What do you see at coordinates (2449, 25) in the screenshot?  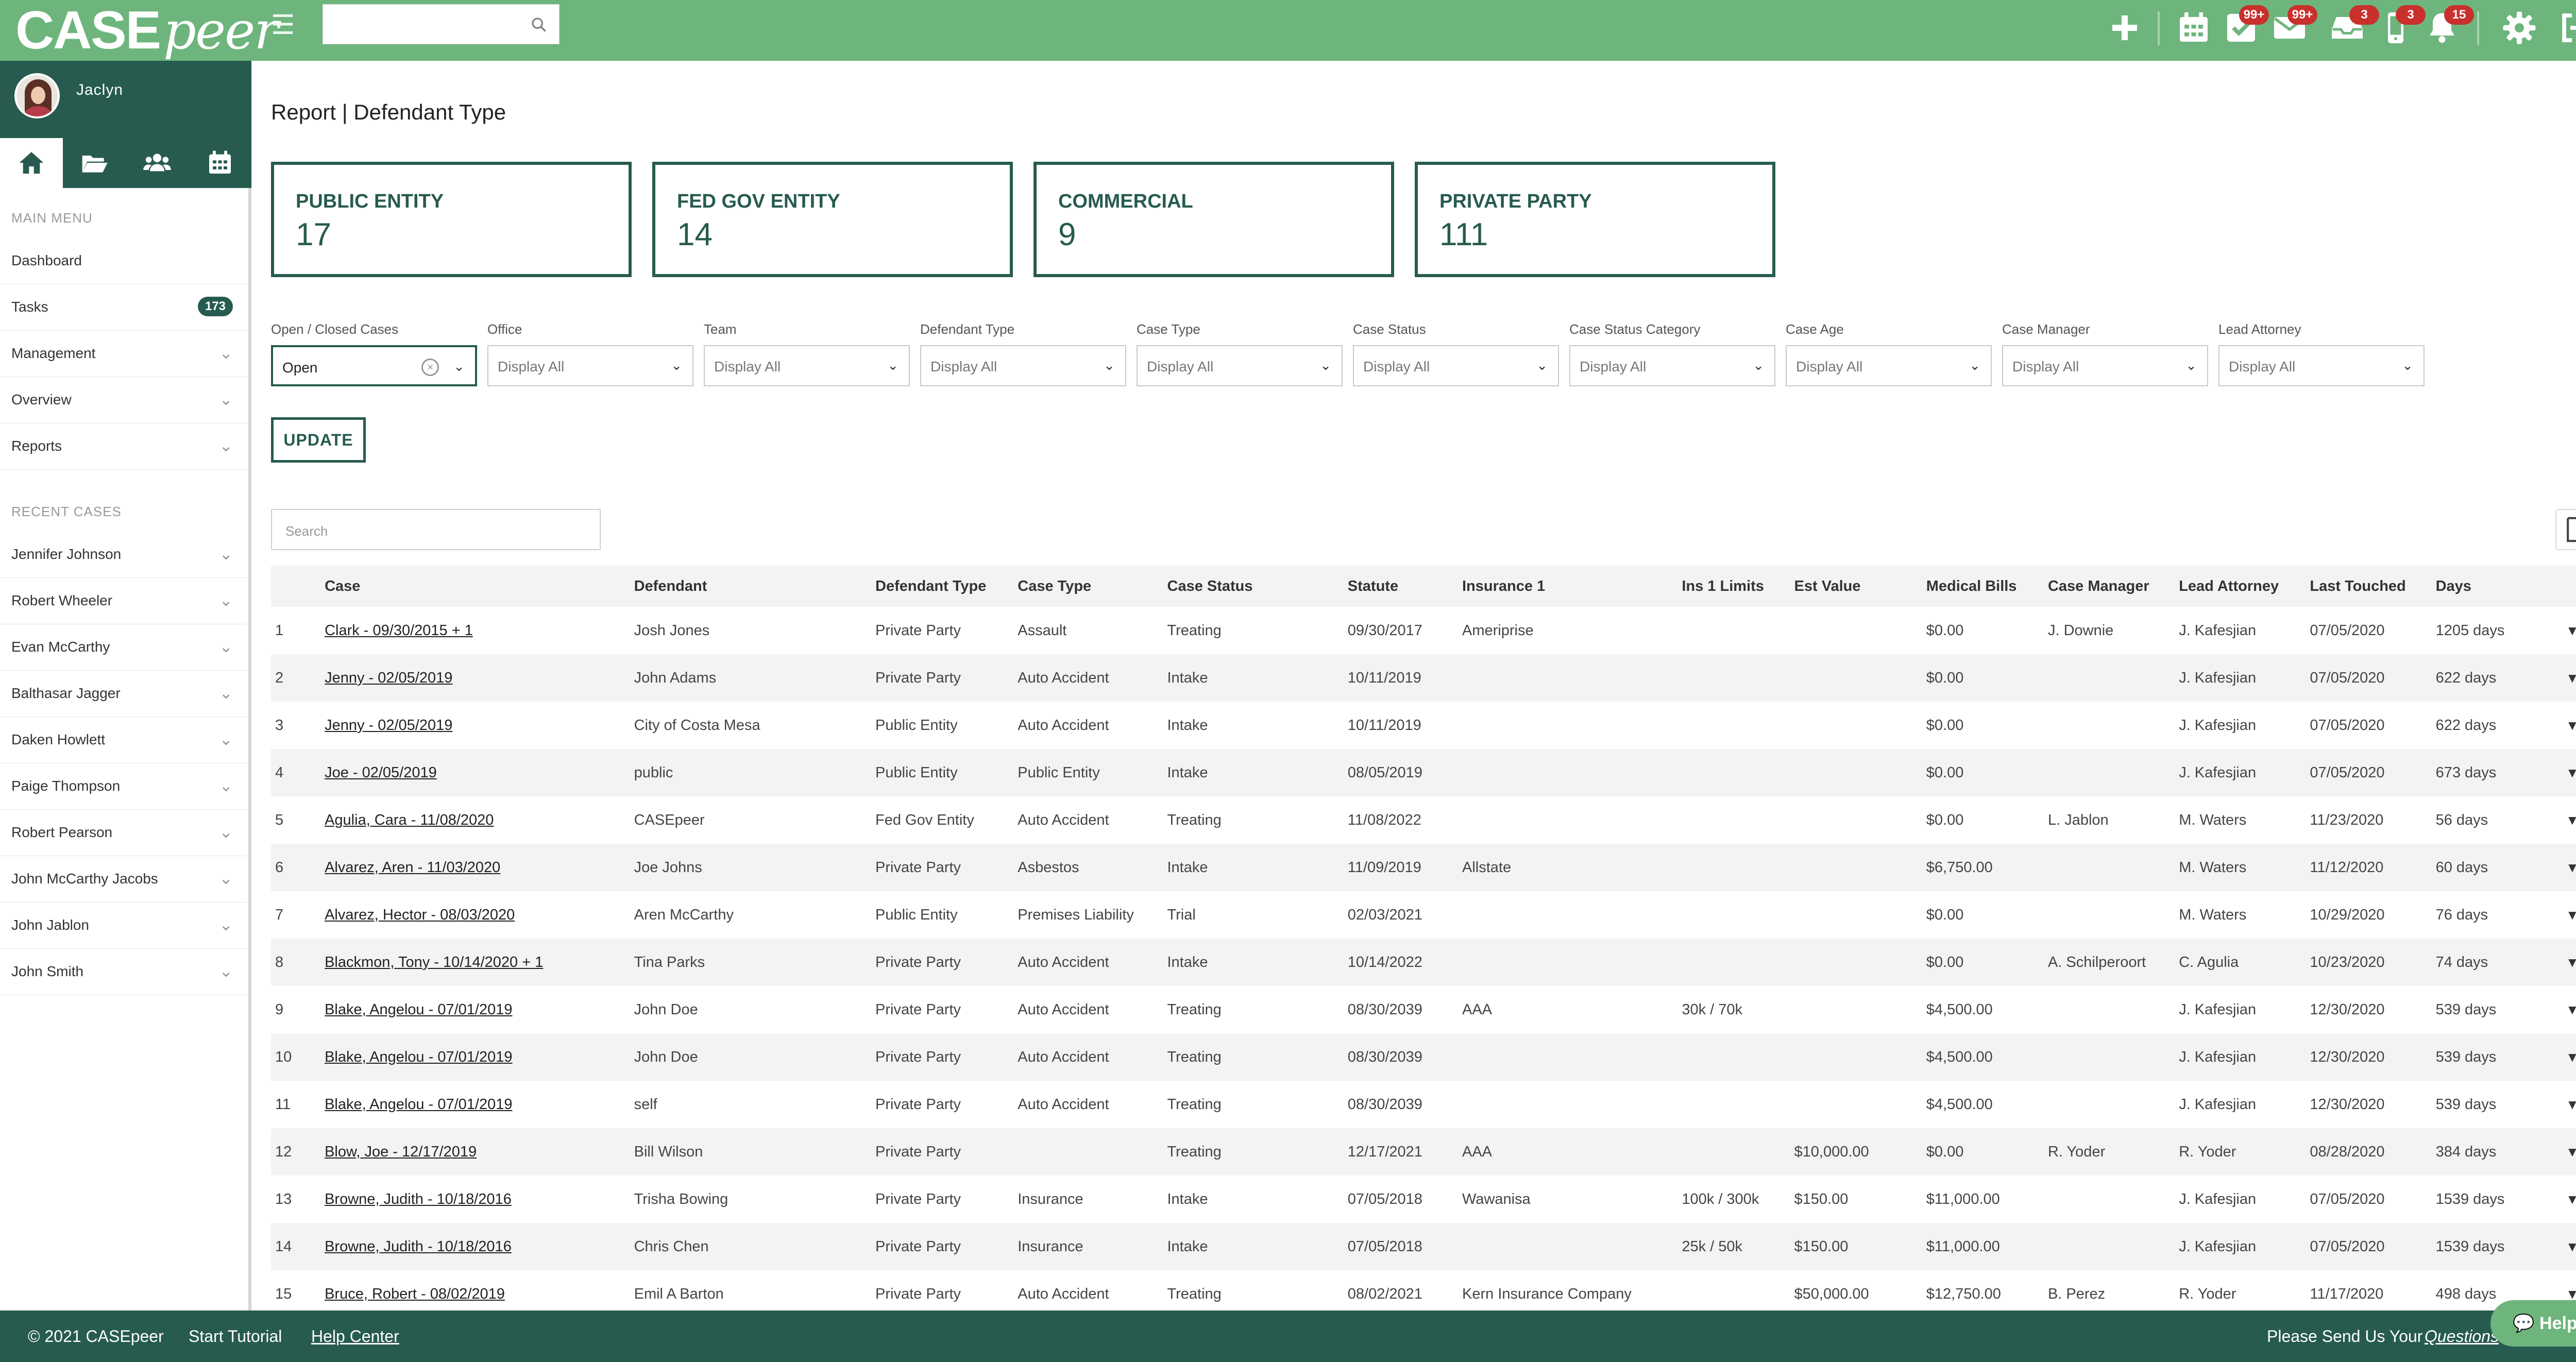 I see `bell-icon: 15` at bounding box center [2449, 25].